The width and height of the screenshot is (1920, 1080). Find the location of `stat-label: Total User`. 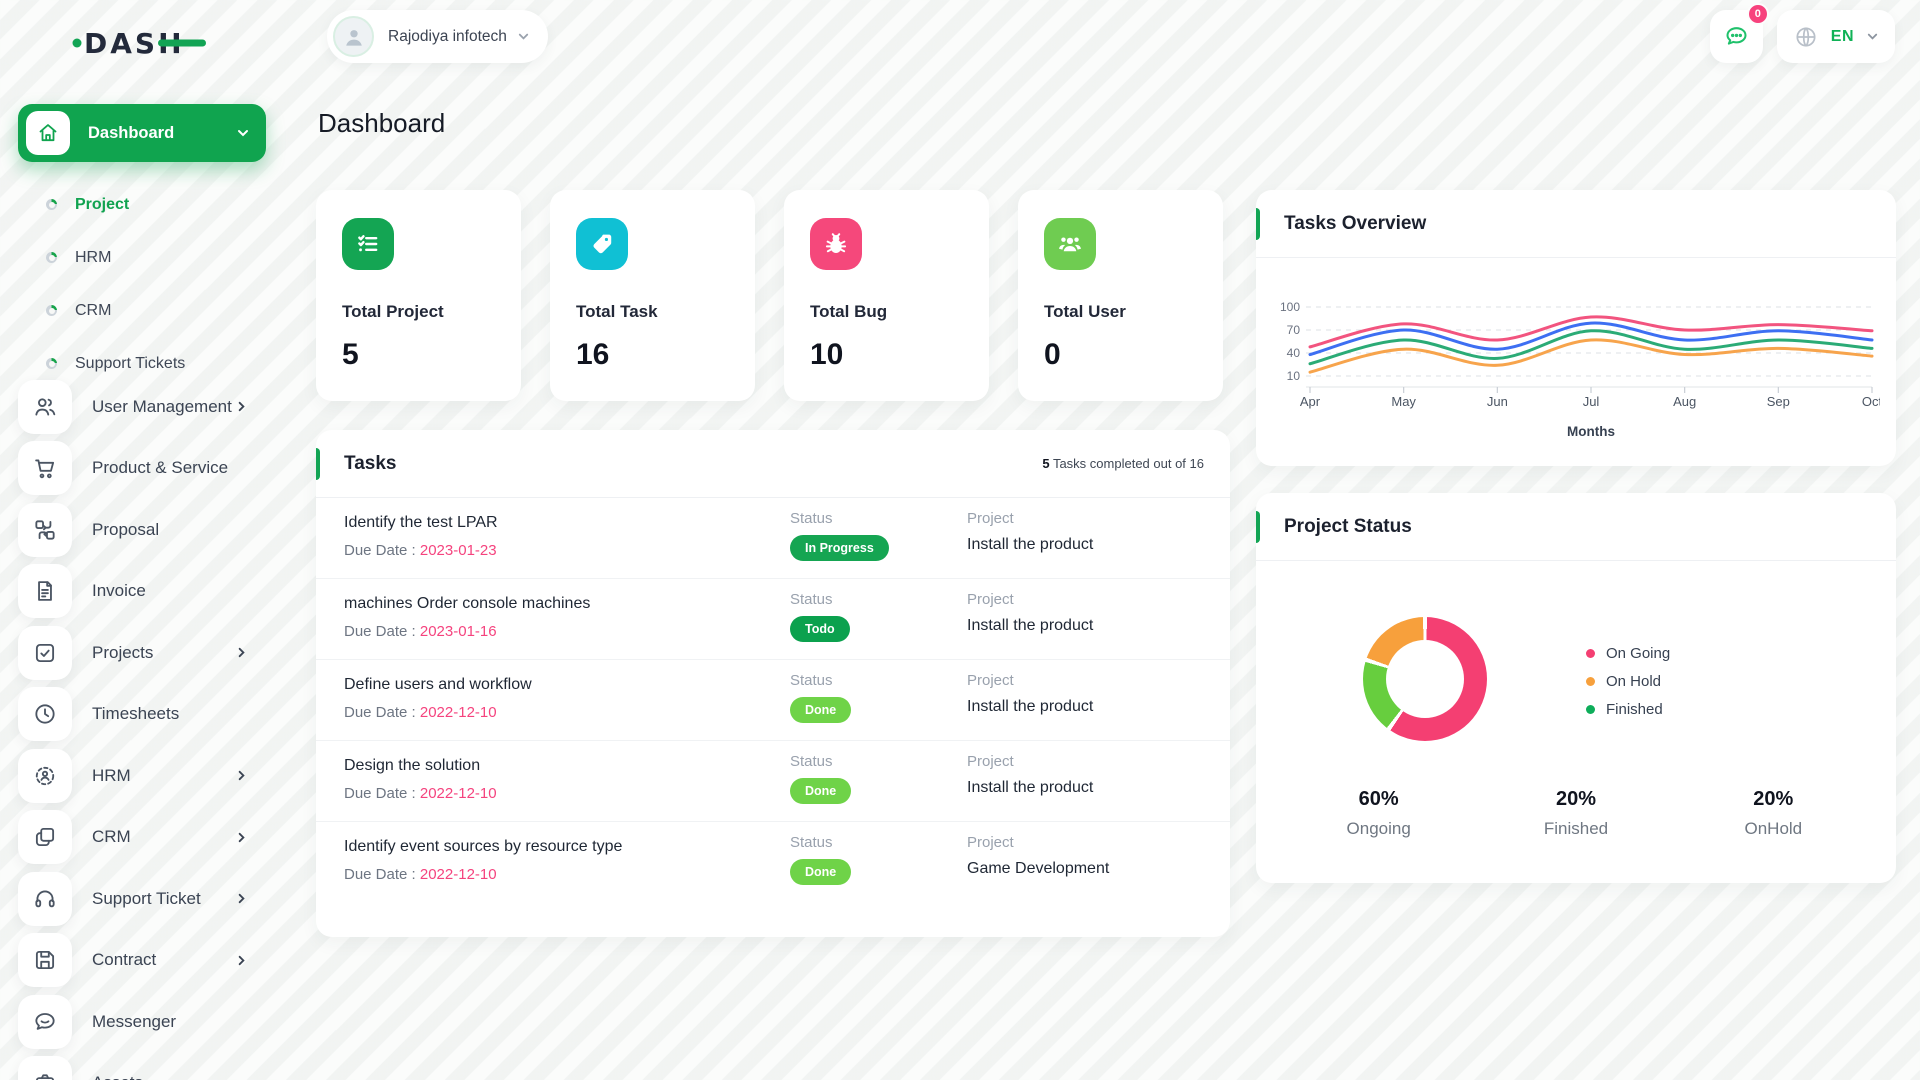

stat-label: Total User is located at coordinates (1085, 311).